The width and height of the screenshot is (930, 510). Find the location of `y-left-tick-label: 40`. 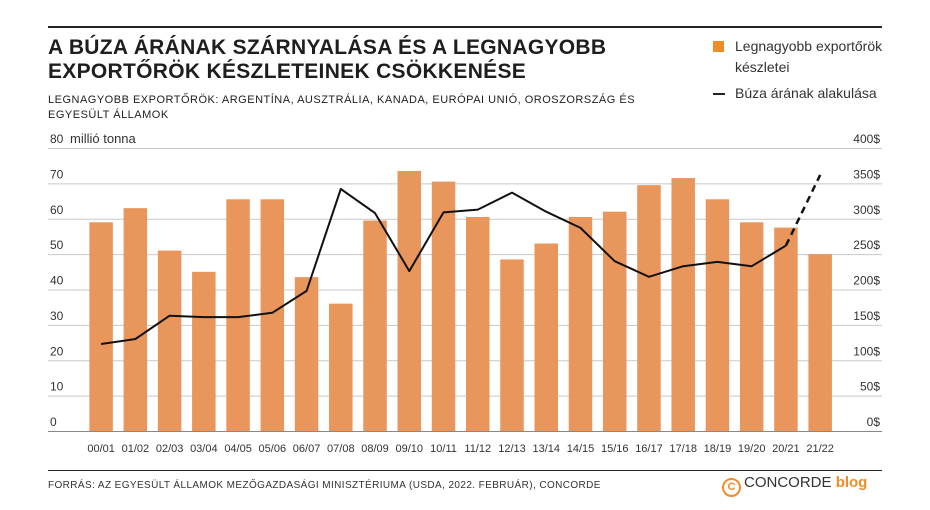

y-left-tick-label: 40 is located at coordinates (57, 281).